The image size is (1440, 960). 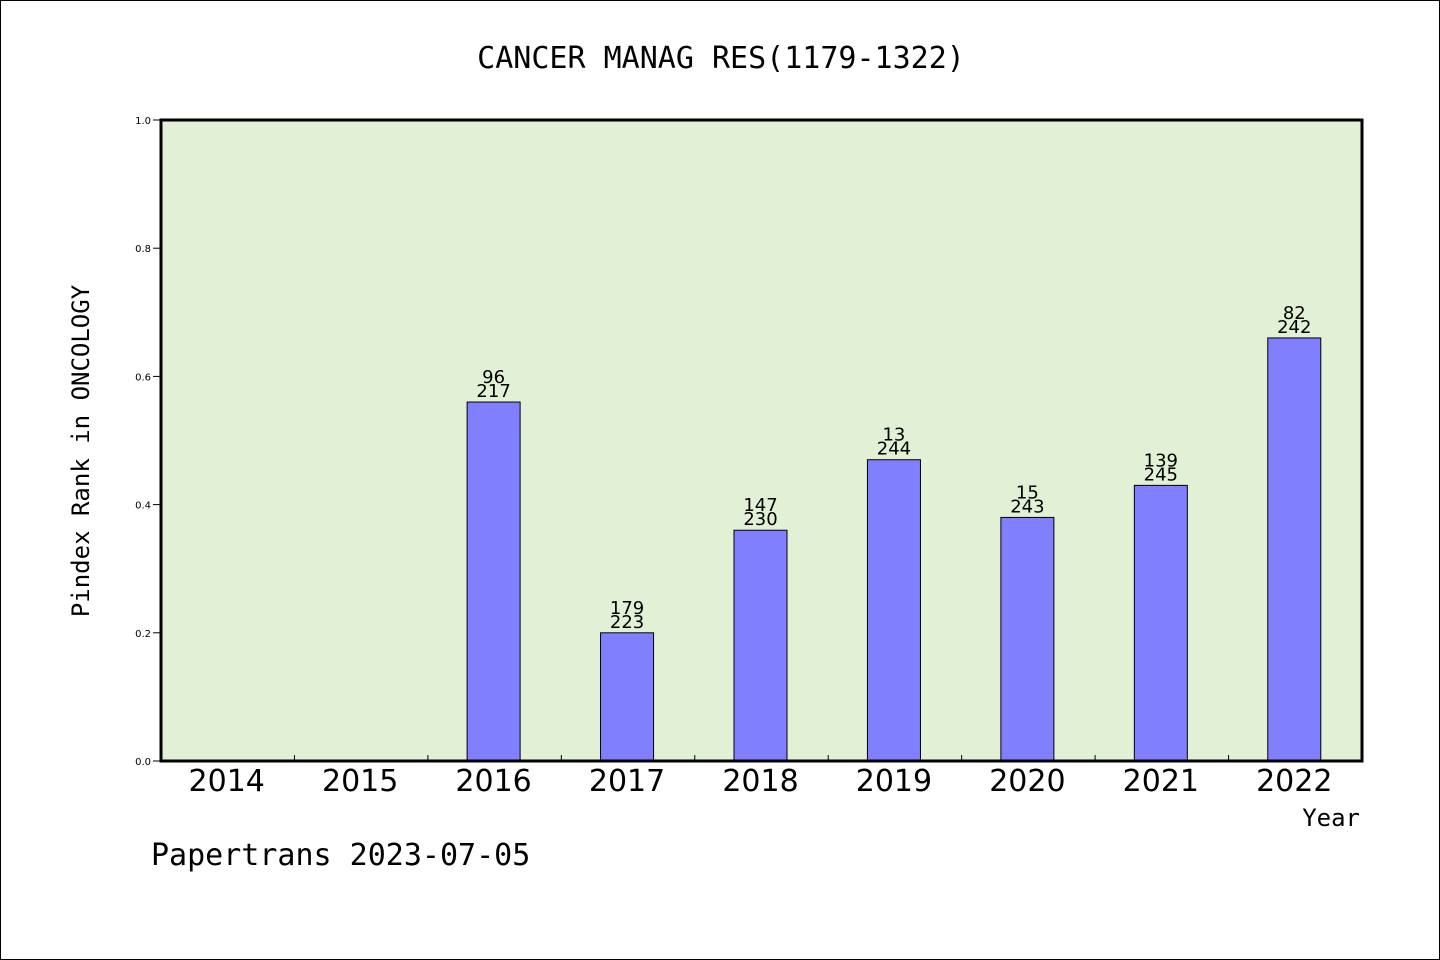 What do you see at coordinates (493, 781) in the screenshot?
I see `x-tick-label: 2016` at bounding box center [493, 781].